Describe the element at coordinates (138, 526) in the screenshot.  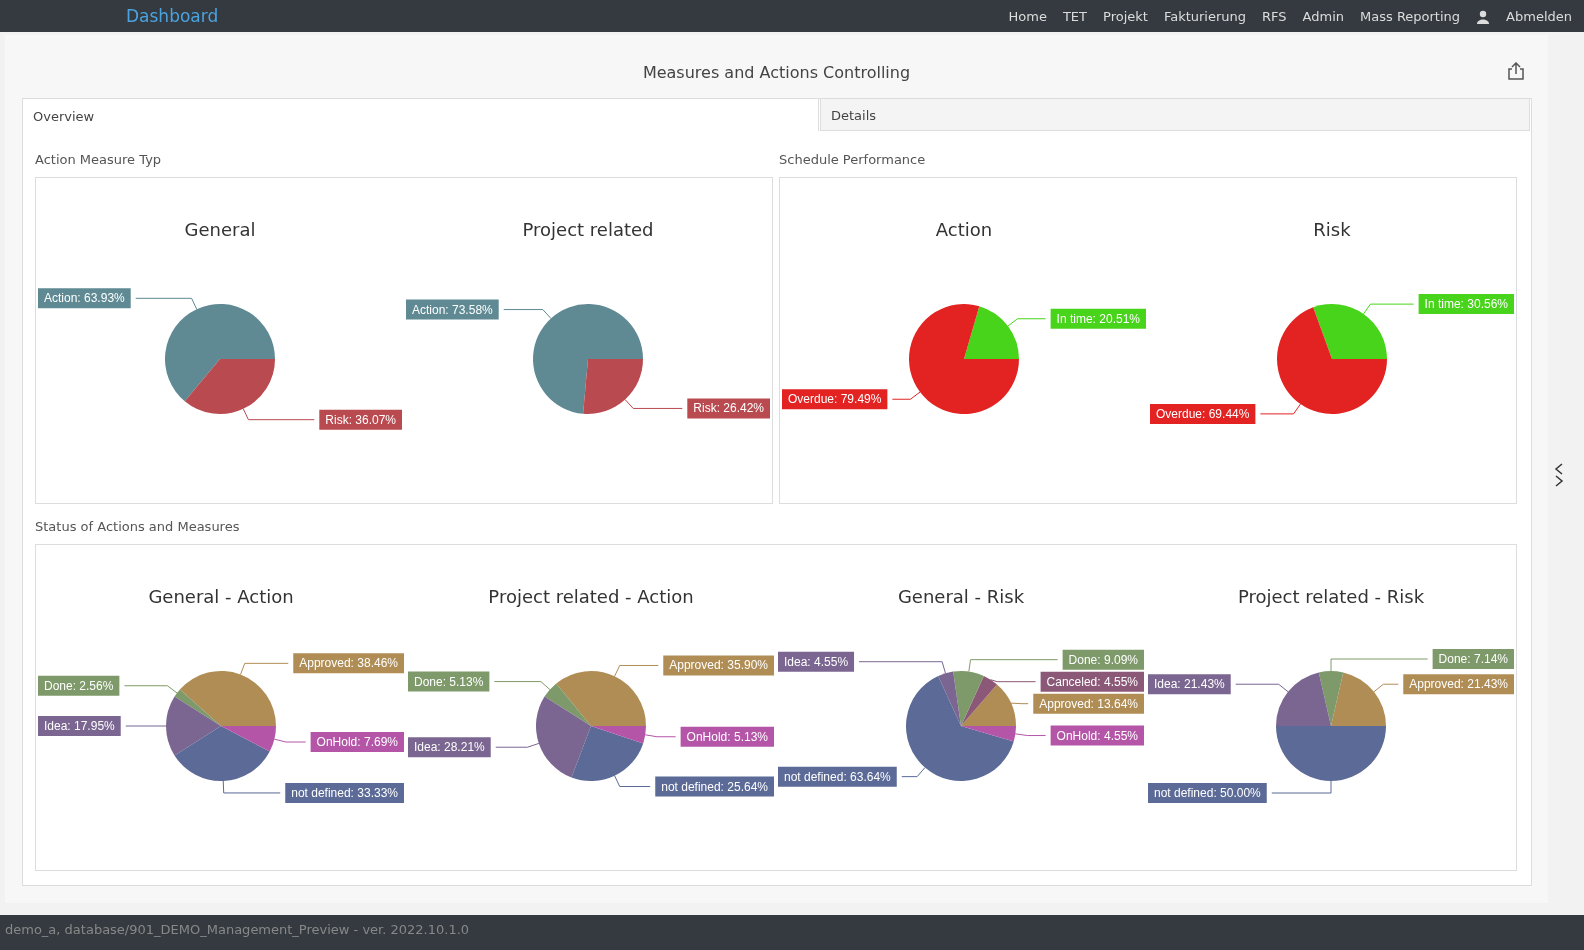
I see `text: Status of Actions and Measures` at that location.